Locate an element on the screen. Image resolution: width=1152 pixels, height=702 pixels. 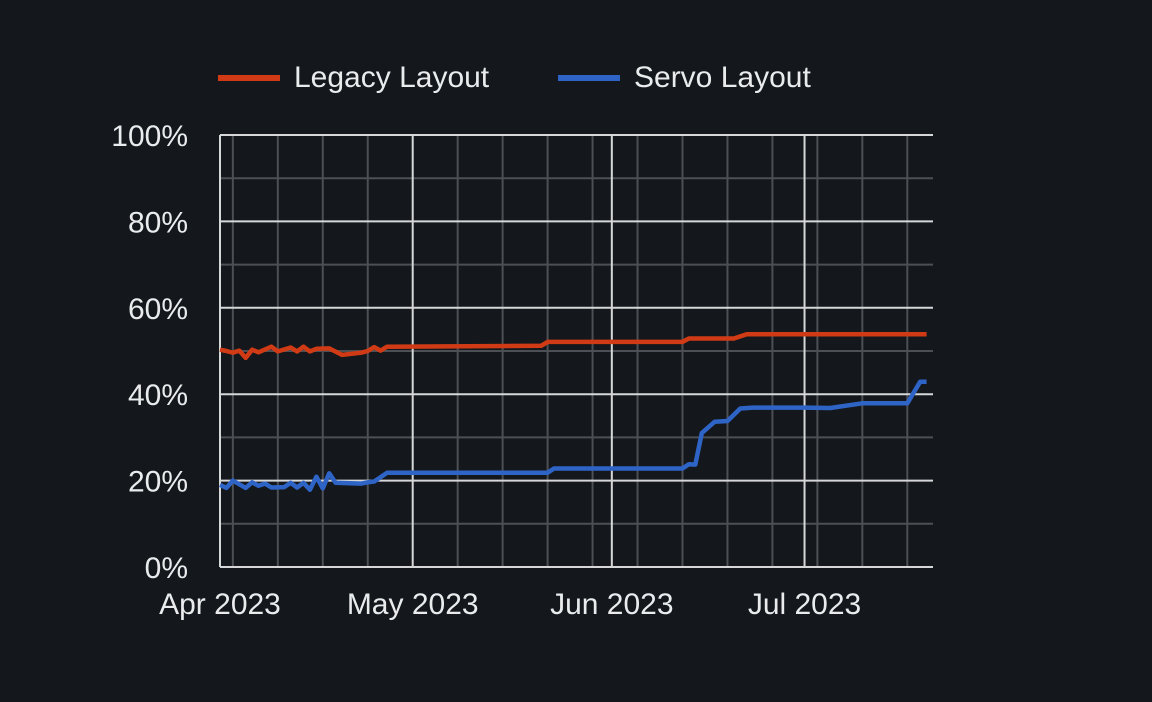
y-axis-tick-label: 80% is located at coordinates (158, 222).